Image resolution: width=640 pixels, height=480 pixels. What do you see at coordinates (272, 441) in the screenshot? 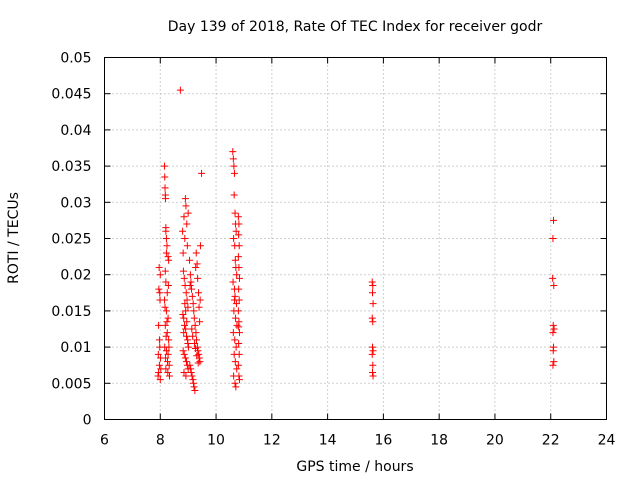
I see `x-tick-label: 12` at bounding box center [272, 441].